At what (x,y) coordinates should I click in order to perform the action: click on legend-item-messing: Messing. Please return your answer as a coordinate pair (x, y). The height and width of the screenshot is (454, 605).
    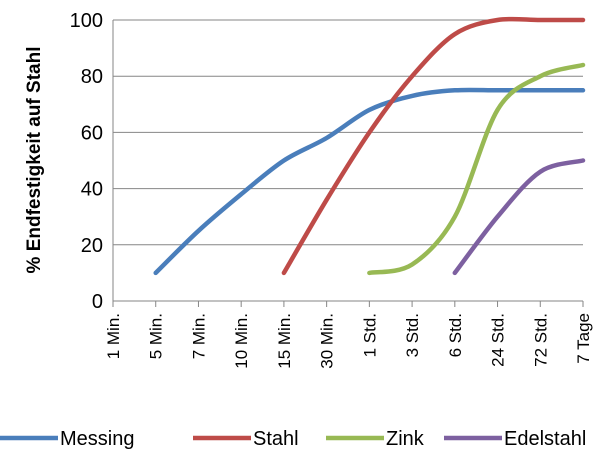
    Looking at the image, I should click on (67, 439).